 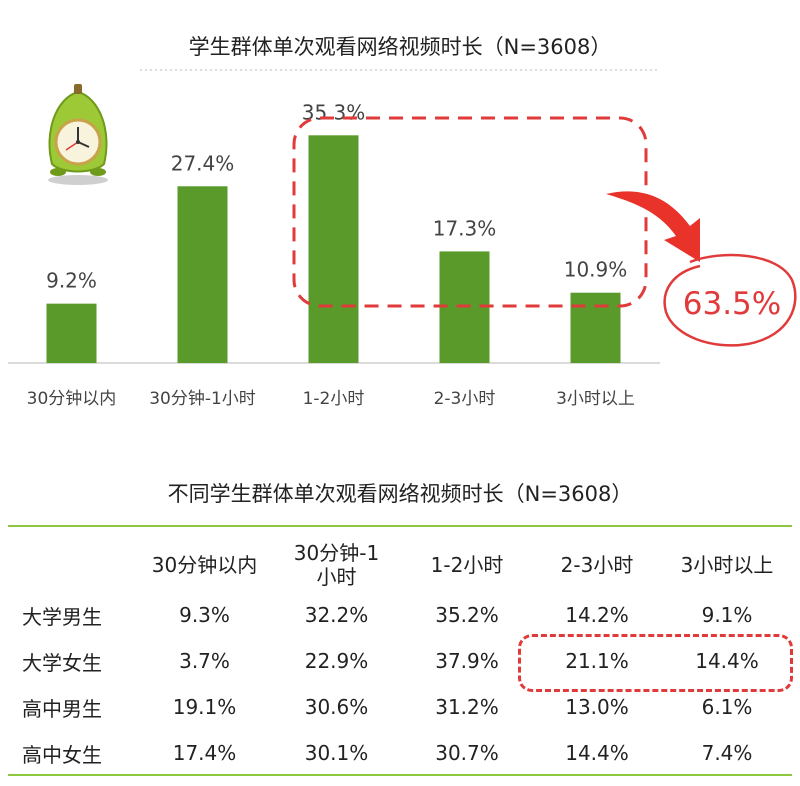 I want to click on row-label: 大学女生, so click(x=62, y=662).